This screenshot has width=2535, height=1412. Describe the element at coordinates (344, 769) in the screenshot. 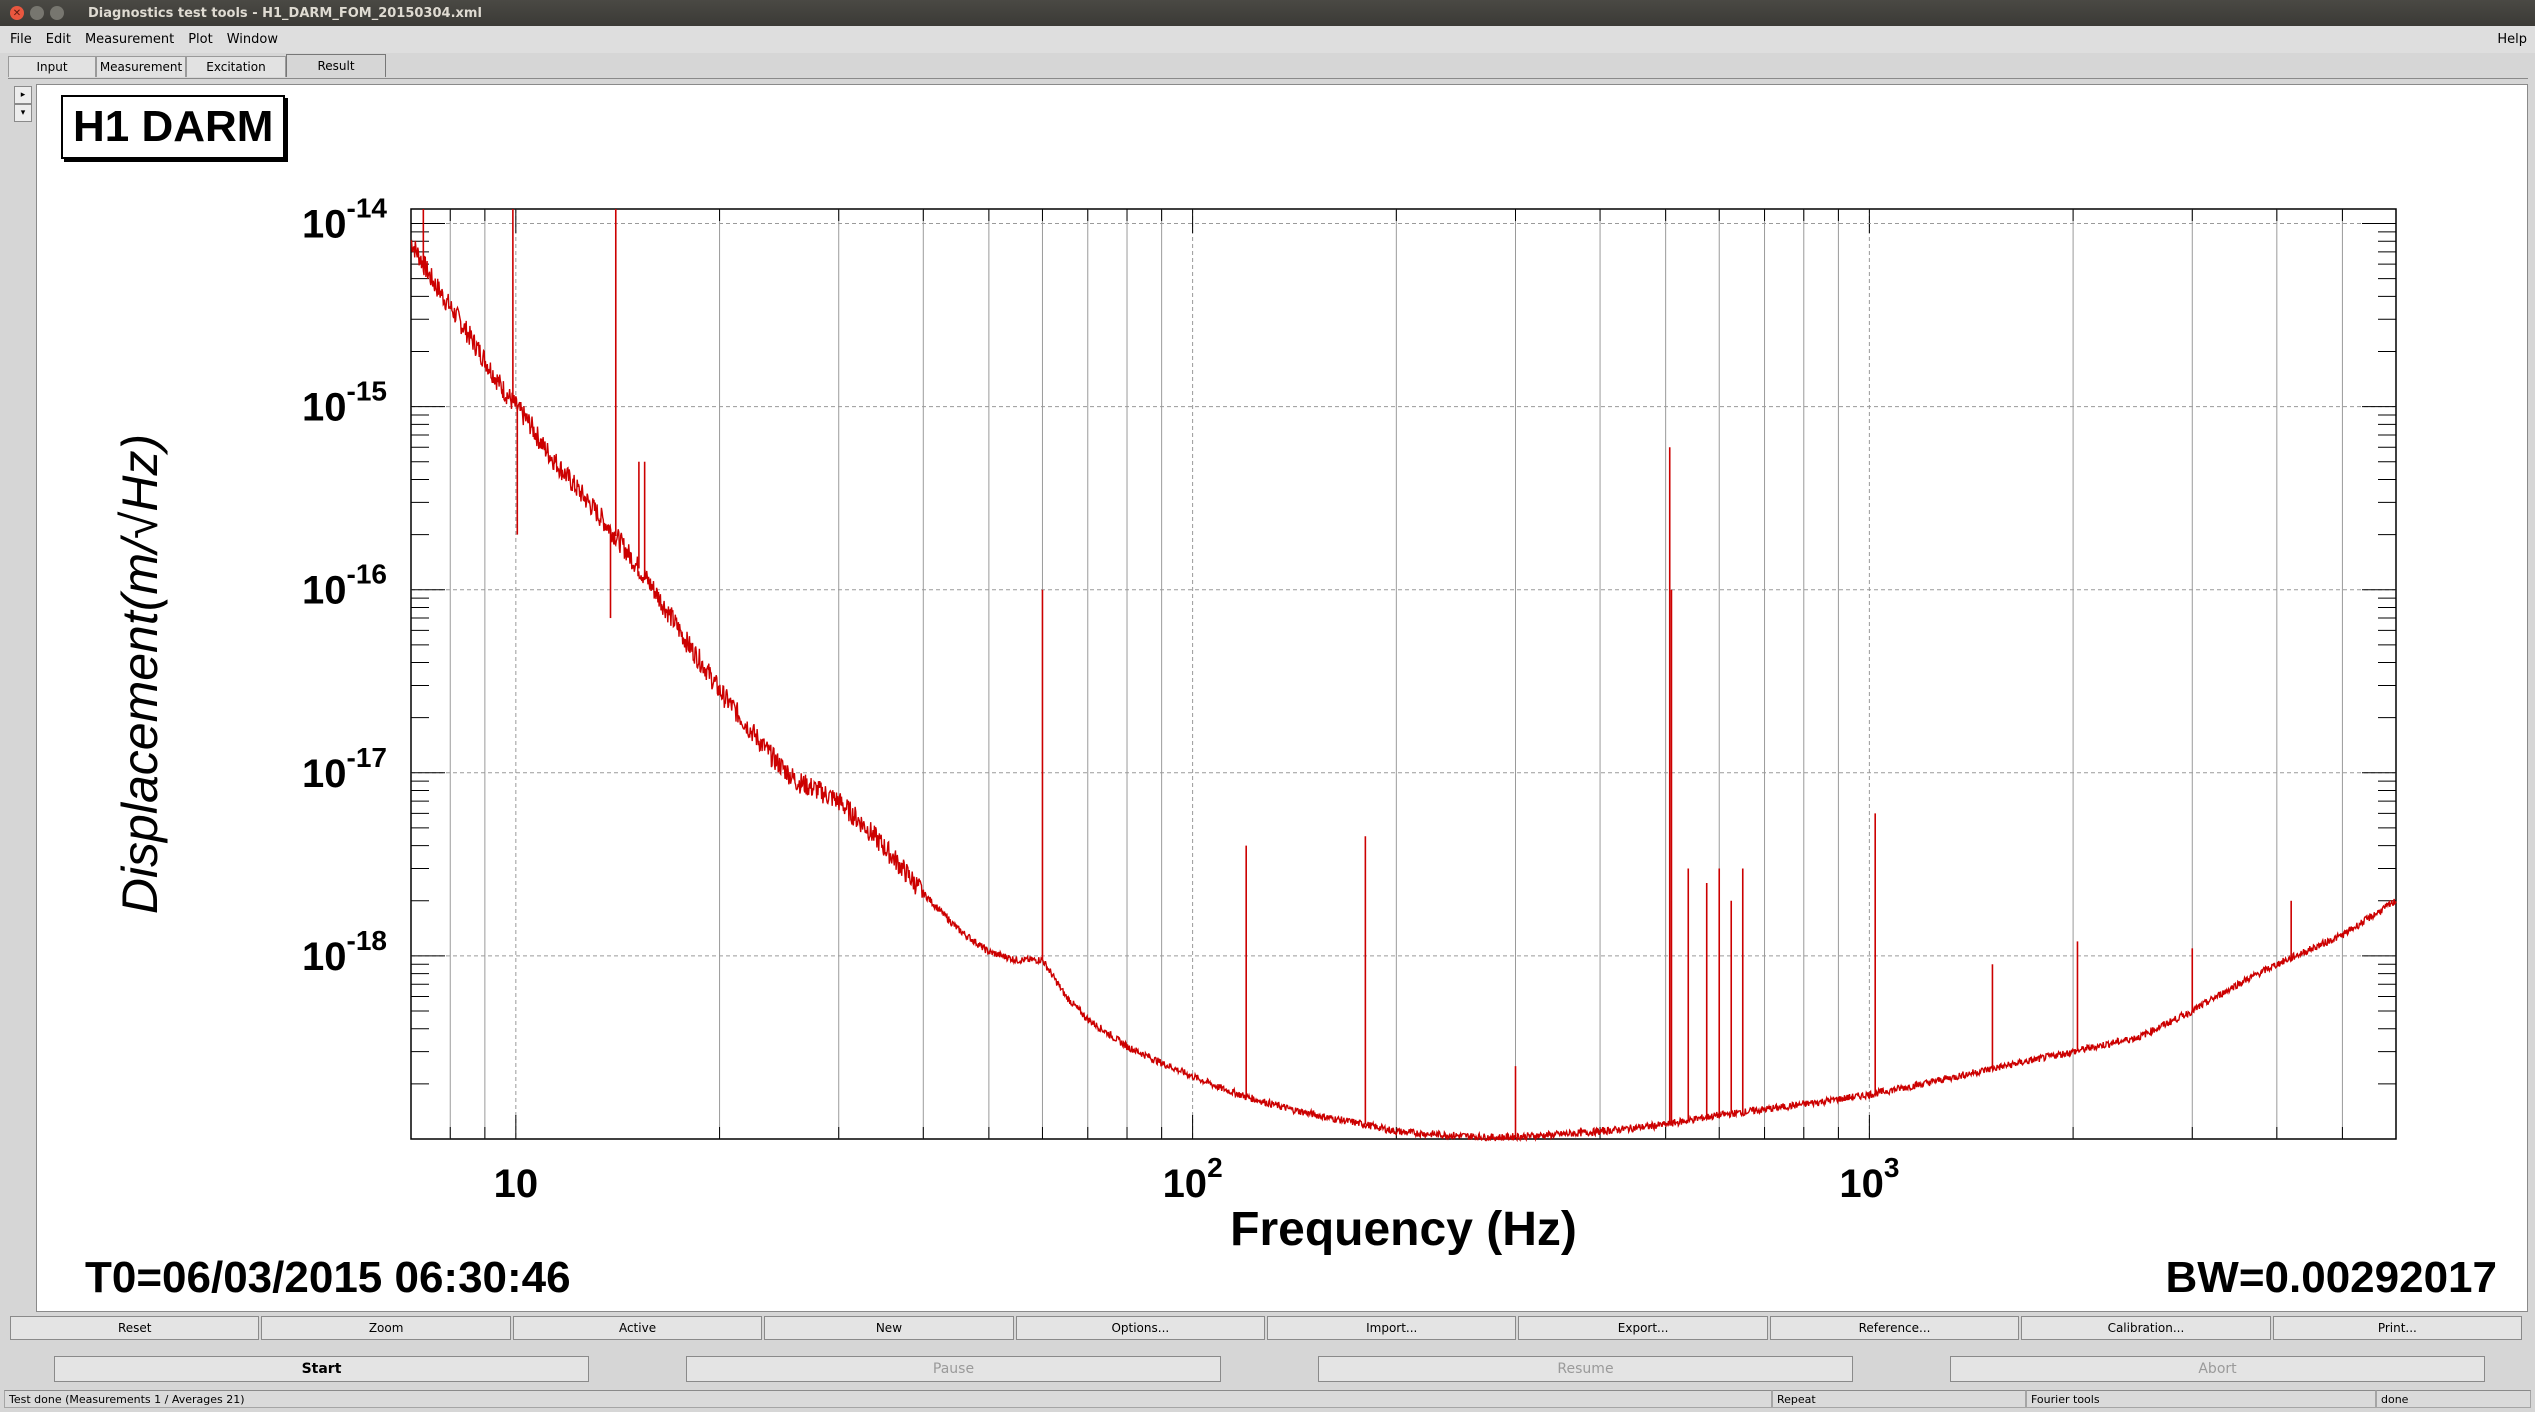

I see `y-tick-label: 10-17` at that location.